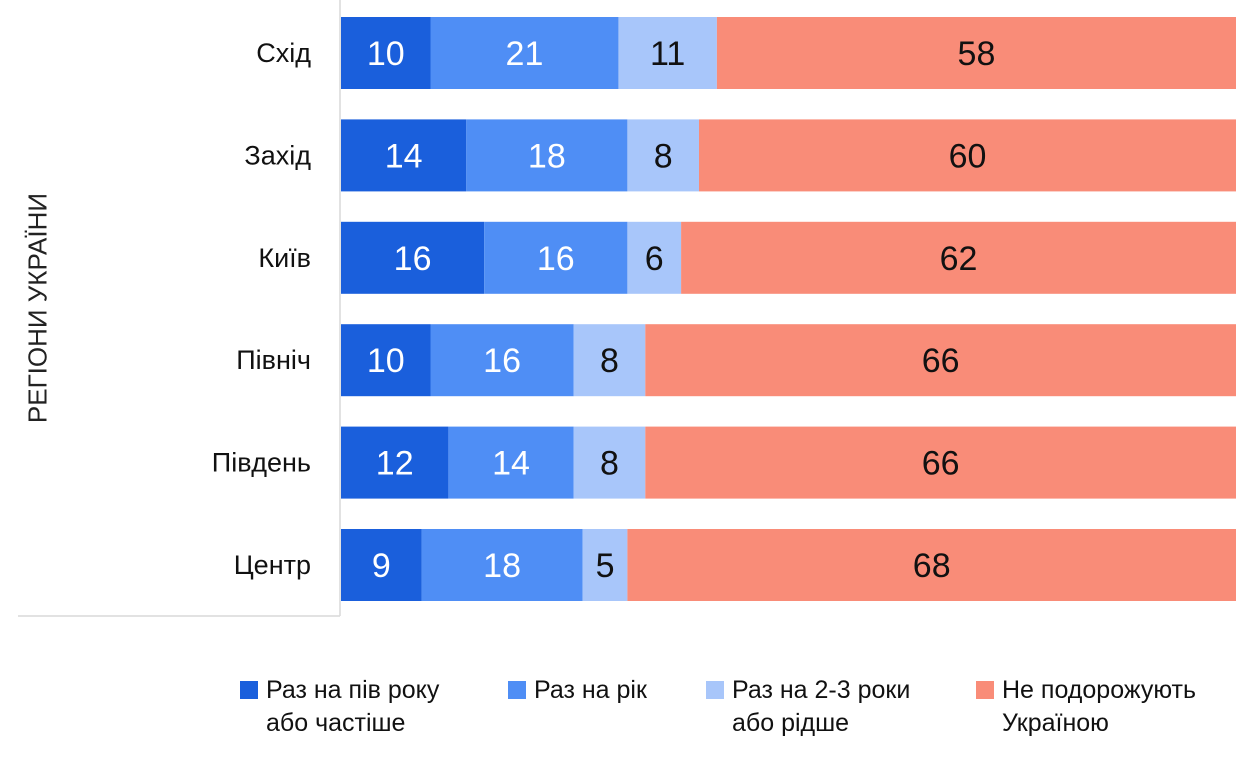 This screenshot has height=779, width=1250. I want to click on category-label: Південь, so click(261, 463).